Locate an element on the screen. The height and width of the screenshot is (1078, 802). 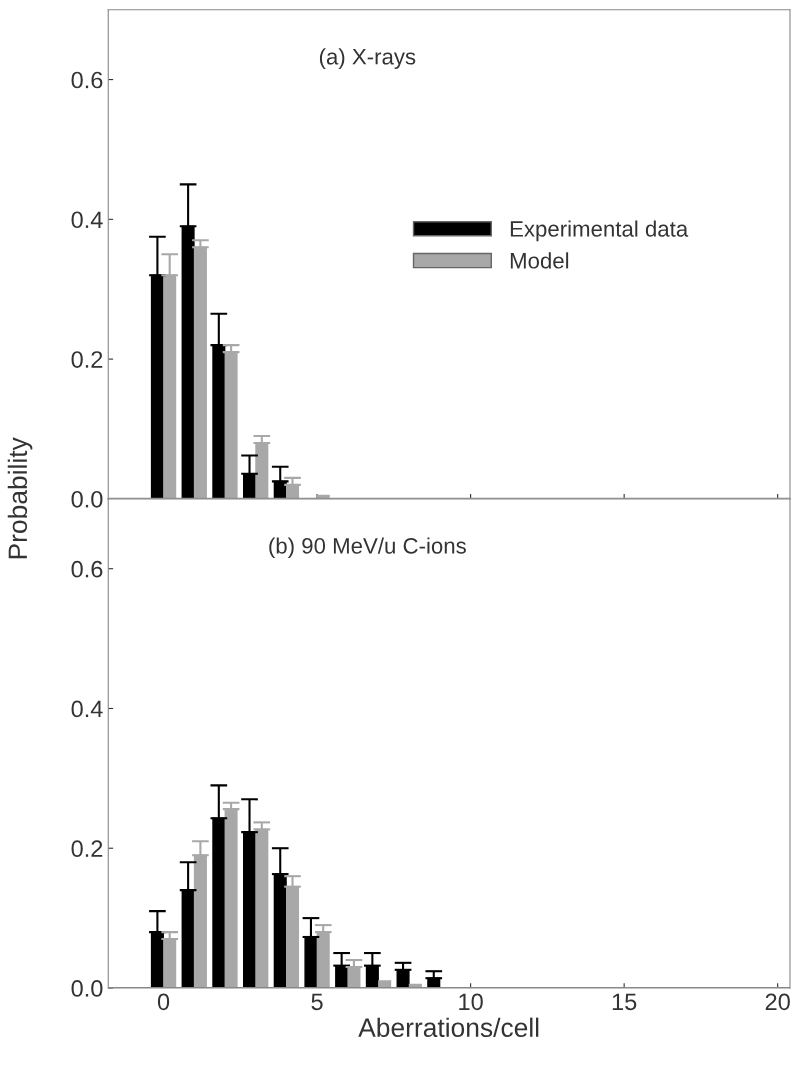
legend-label: Experimental data is located at coordinates (599, 231).